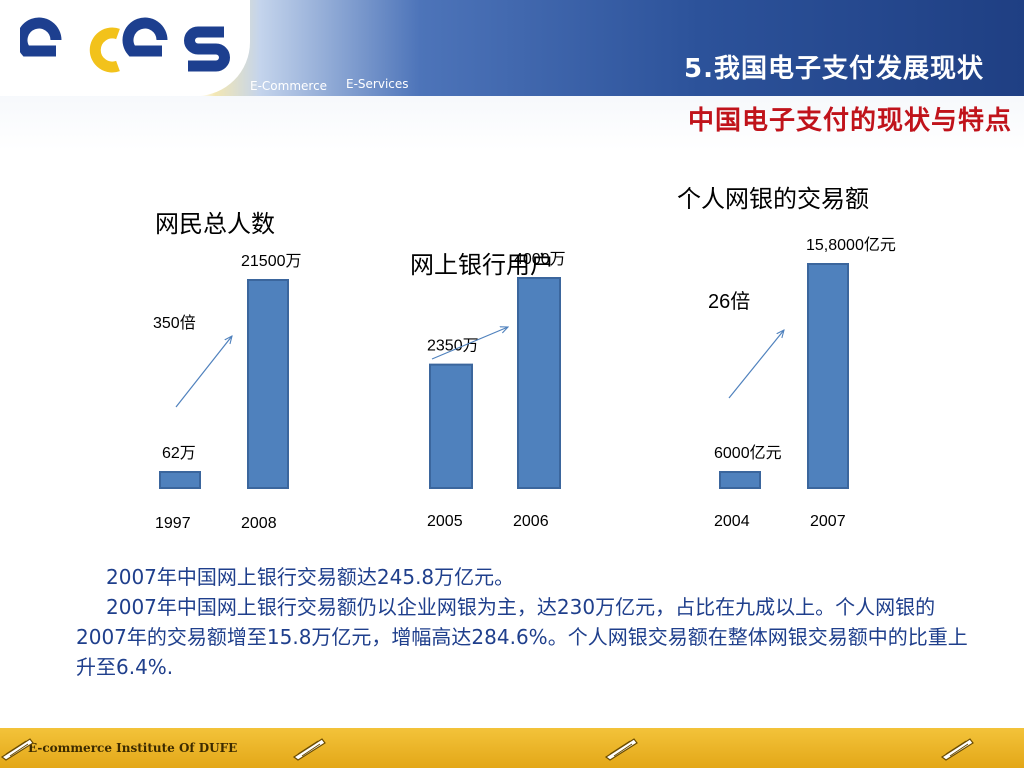 This screenshot has height=768, width=1024. What do you see at coordinates (540, 259) in the screenshot?
I see `data-label: 4000万` at bounding box center [540, 259].